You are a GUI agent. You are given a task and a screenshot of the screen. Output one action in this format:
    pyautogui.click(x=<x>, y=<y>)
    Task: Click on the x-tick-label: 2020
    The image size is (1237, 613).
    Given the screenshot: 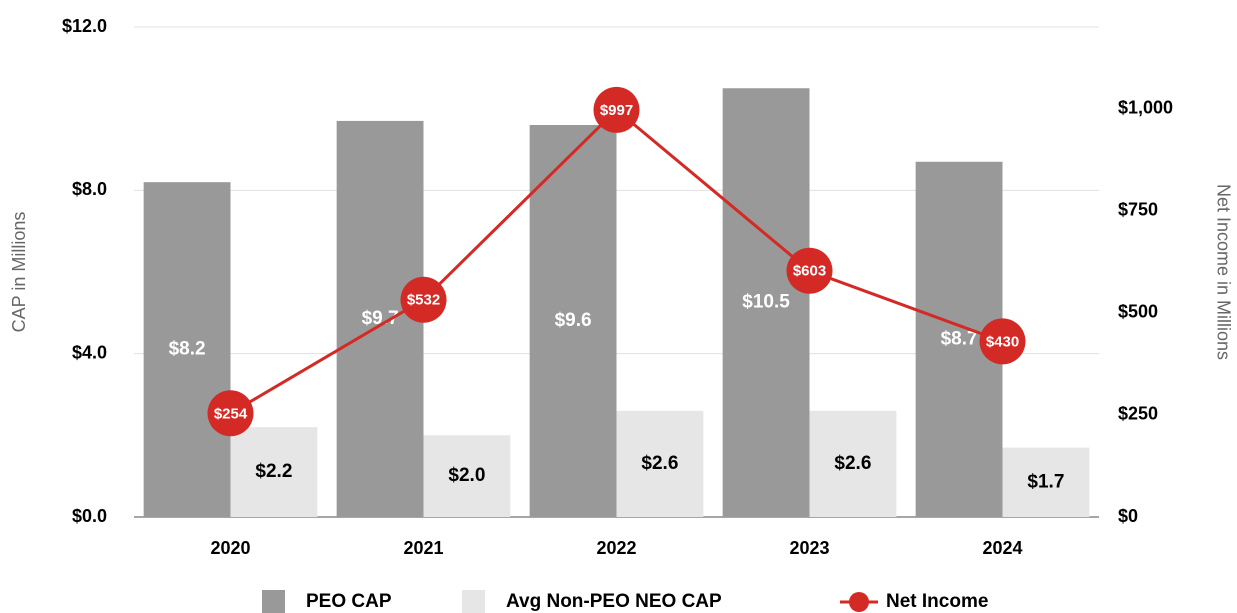 What is the action you would take?
    pyautogui.click(x=230, y=548)
    